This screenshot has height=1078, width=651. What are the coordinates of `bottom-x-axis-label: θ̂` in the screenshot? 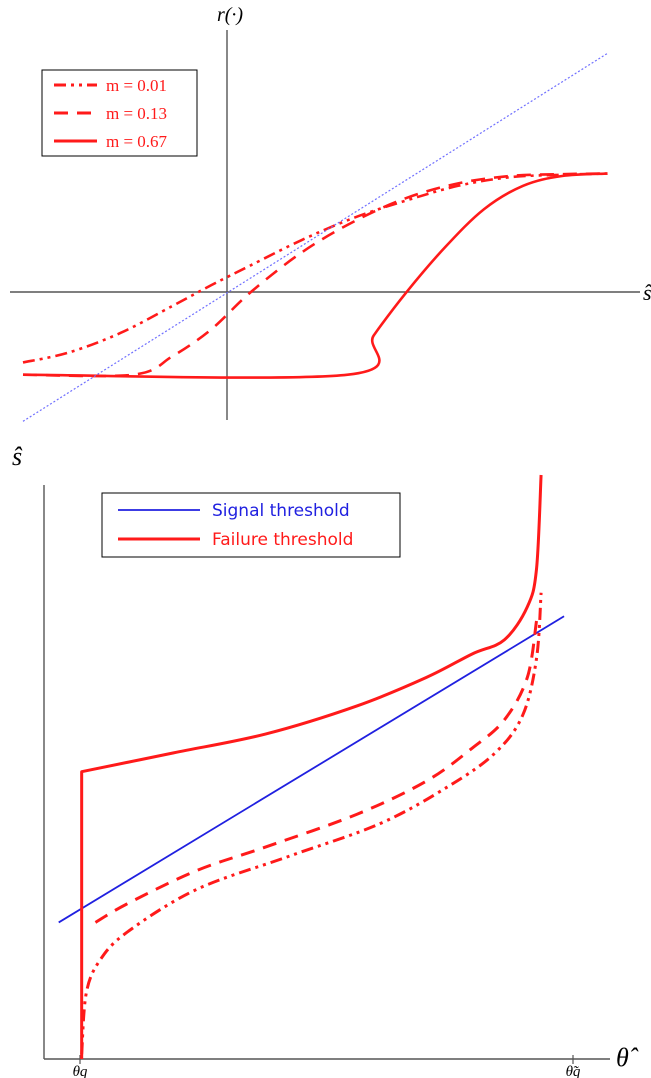 It's located at (627, 1057).